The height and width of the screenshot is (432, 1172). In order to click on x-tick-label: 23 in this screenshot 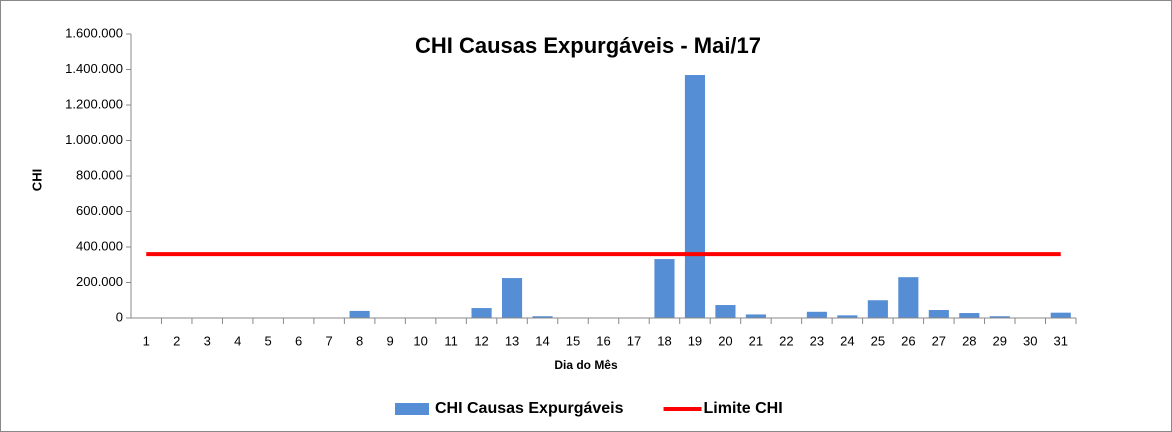, I will do `click(817, 340)`.